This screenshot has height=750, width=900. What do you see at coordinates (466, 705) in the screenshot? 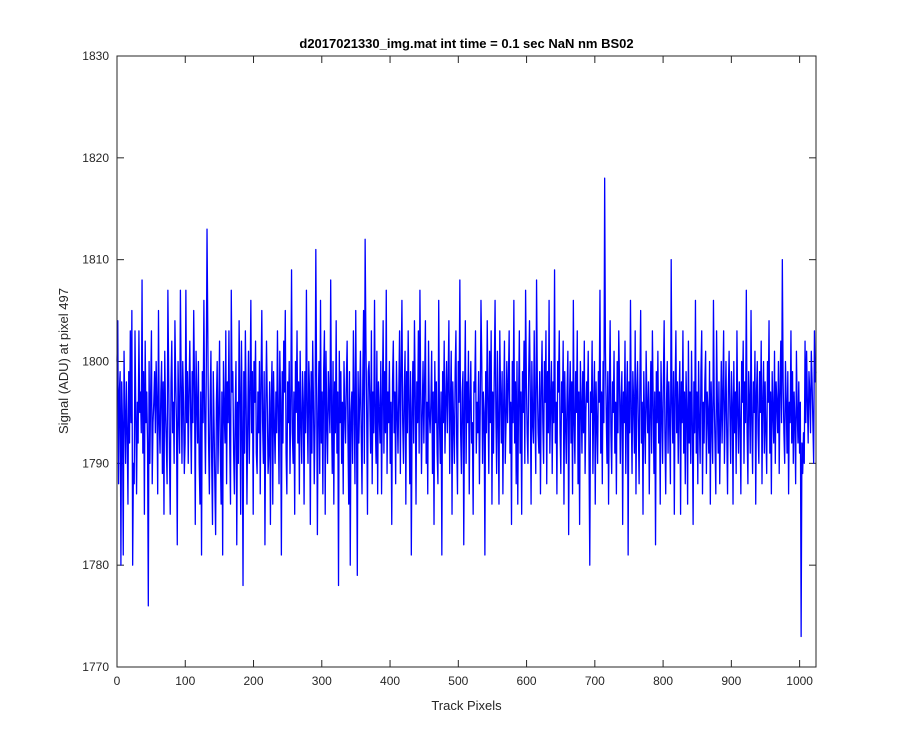
I see `x-axis-label: Track Pixels` at bounding box center [466, 705].